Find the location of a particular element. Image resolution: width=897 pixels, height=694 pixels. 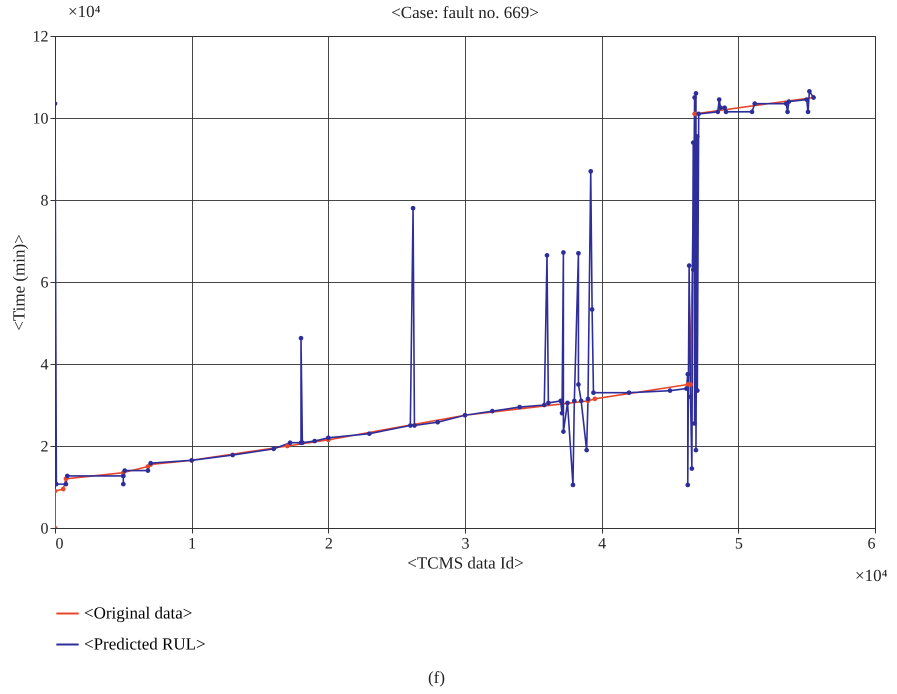

y-tick-label: 0 is located at coordinates (44, 529).